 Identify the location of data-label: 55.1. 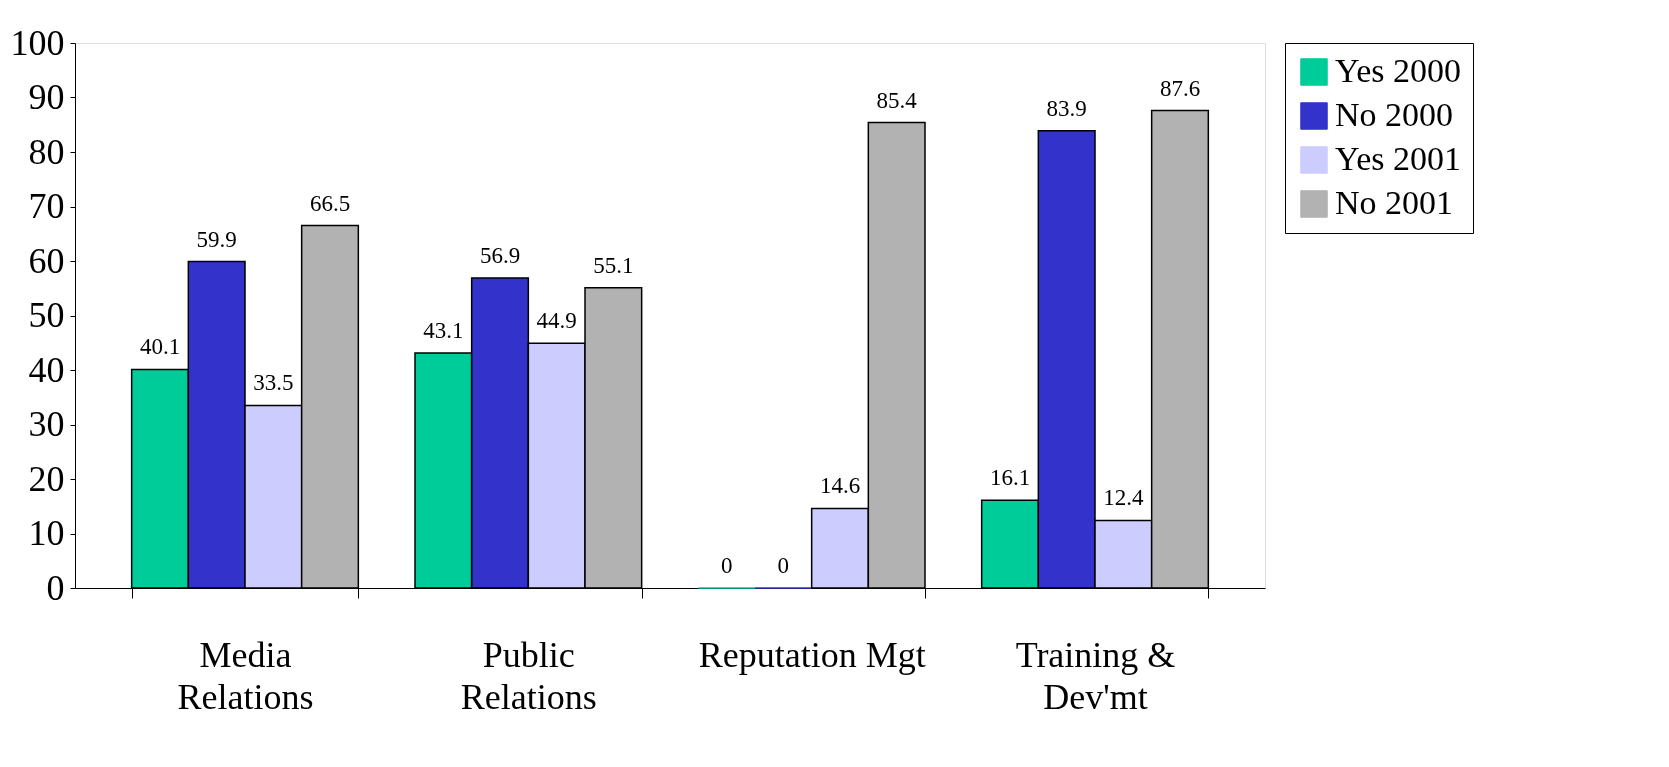
(613, 265).